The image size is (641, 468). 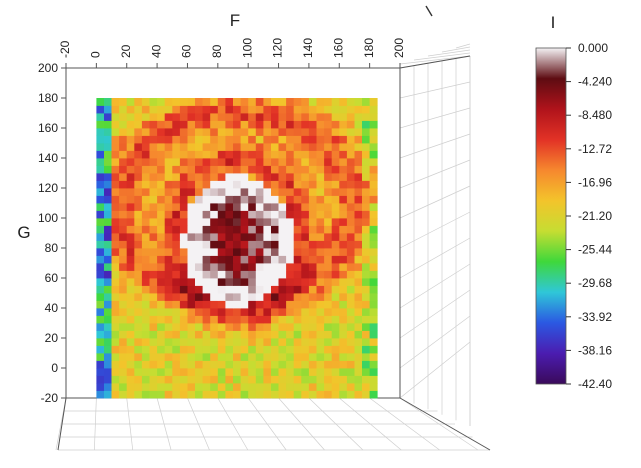 What do you see at coordinates (48, 188) in the screenshot?
I see `y-tick-label: 120` at bounding box center [48, 188].